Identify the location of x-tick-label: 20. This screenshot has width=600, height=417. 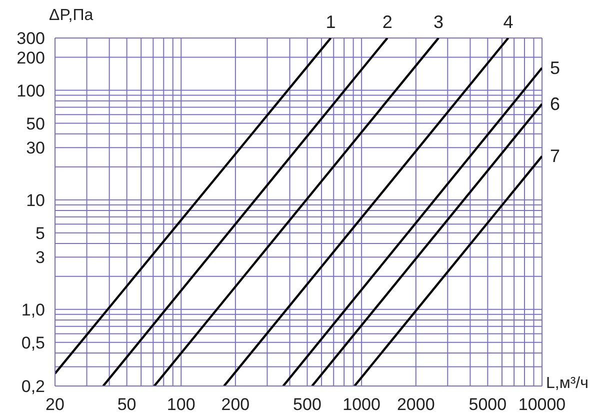
(55, 404).